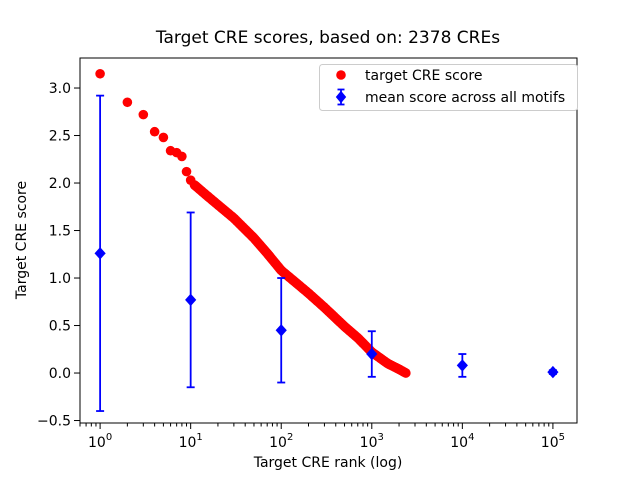 This screenshot has width=640, height=480. Describe the element at coordinates (60, 89) in the screenshot. I see `y-tick-label: 3.0` at that location.